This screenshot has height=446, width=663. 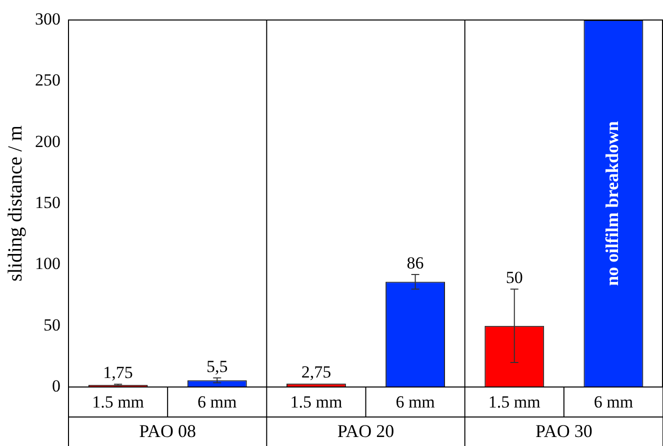 I want to click on y-tick-label: 200, so click(x=47, y=141).